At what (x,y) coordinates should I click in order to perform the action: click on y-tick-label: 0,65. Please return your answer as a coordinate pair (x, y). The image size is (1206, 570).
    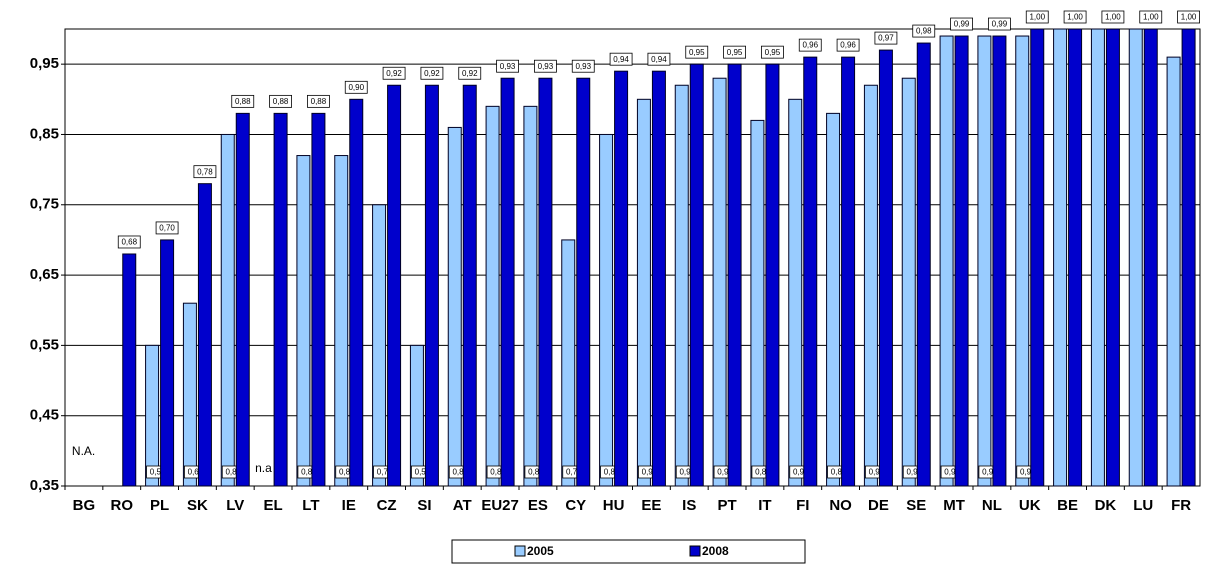
    Looking at the image, I should click on (44, 274).